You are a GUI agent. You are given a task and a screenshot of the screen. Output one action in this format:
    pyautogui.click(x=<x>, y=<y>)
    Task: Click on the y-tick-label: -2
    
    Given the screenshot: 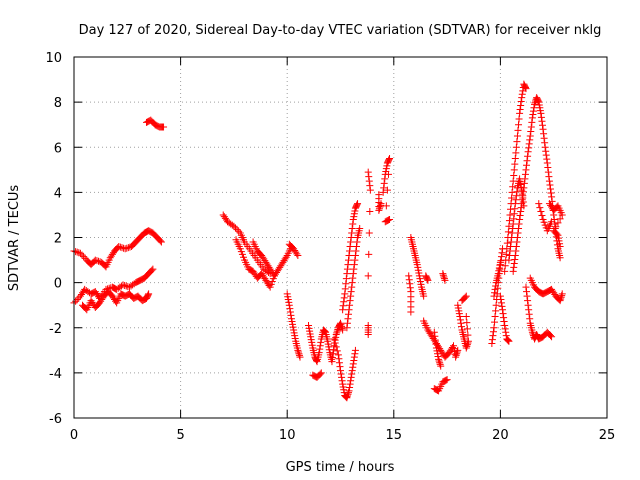 What is the action you would take?
    pyautogui.click(x=55, y=329)
    